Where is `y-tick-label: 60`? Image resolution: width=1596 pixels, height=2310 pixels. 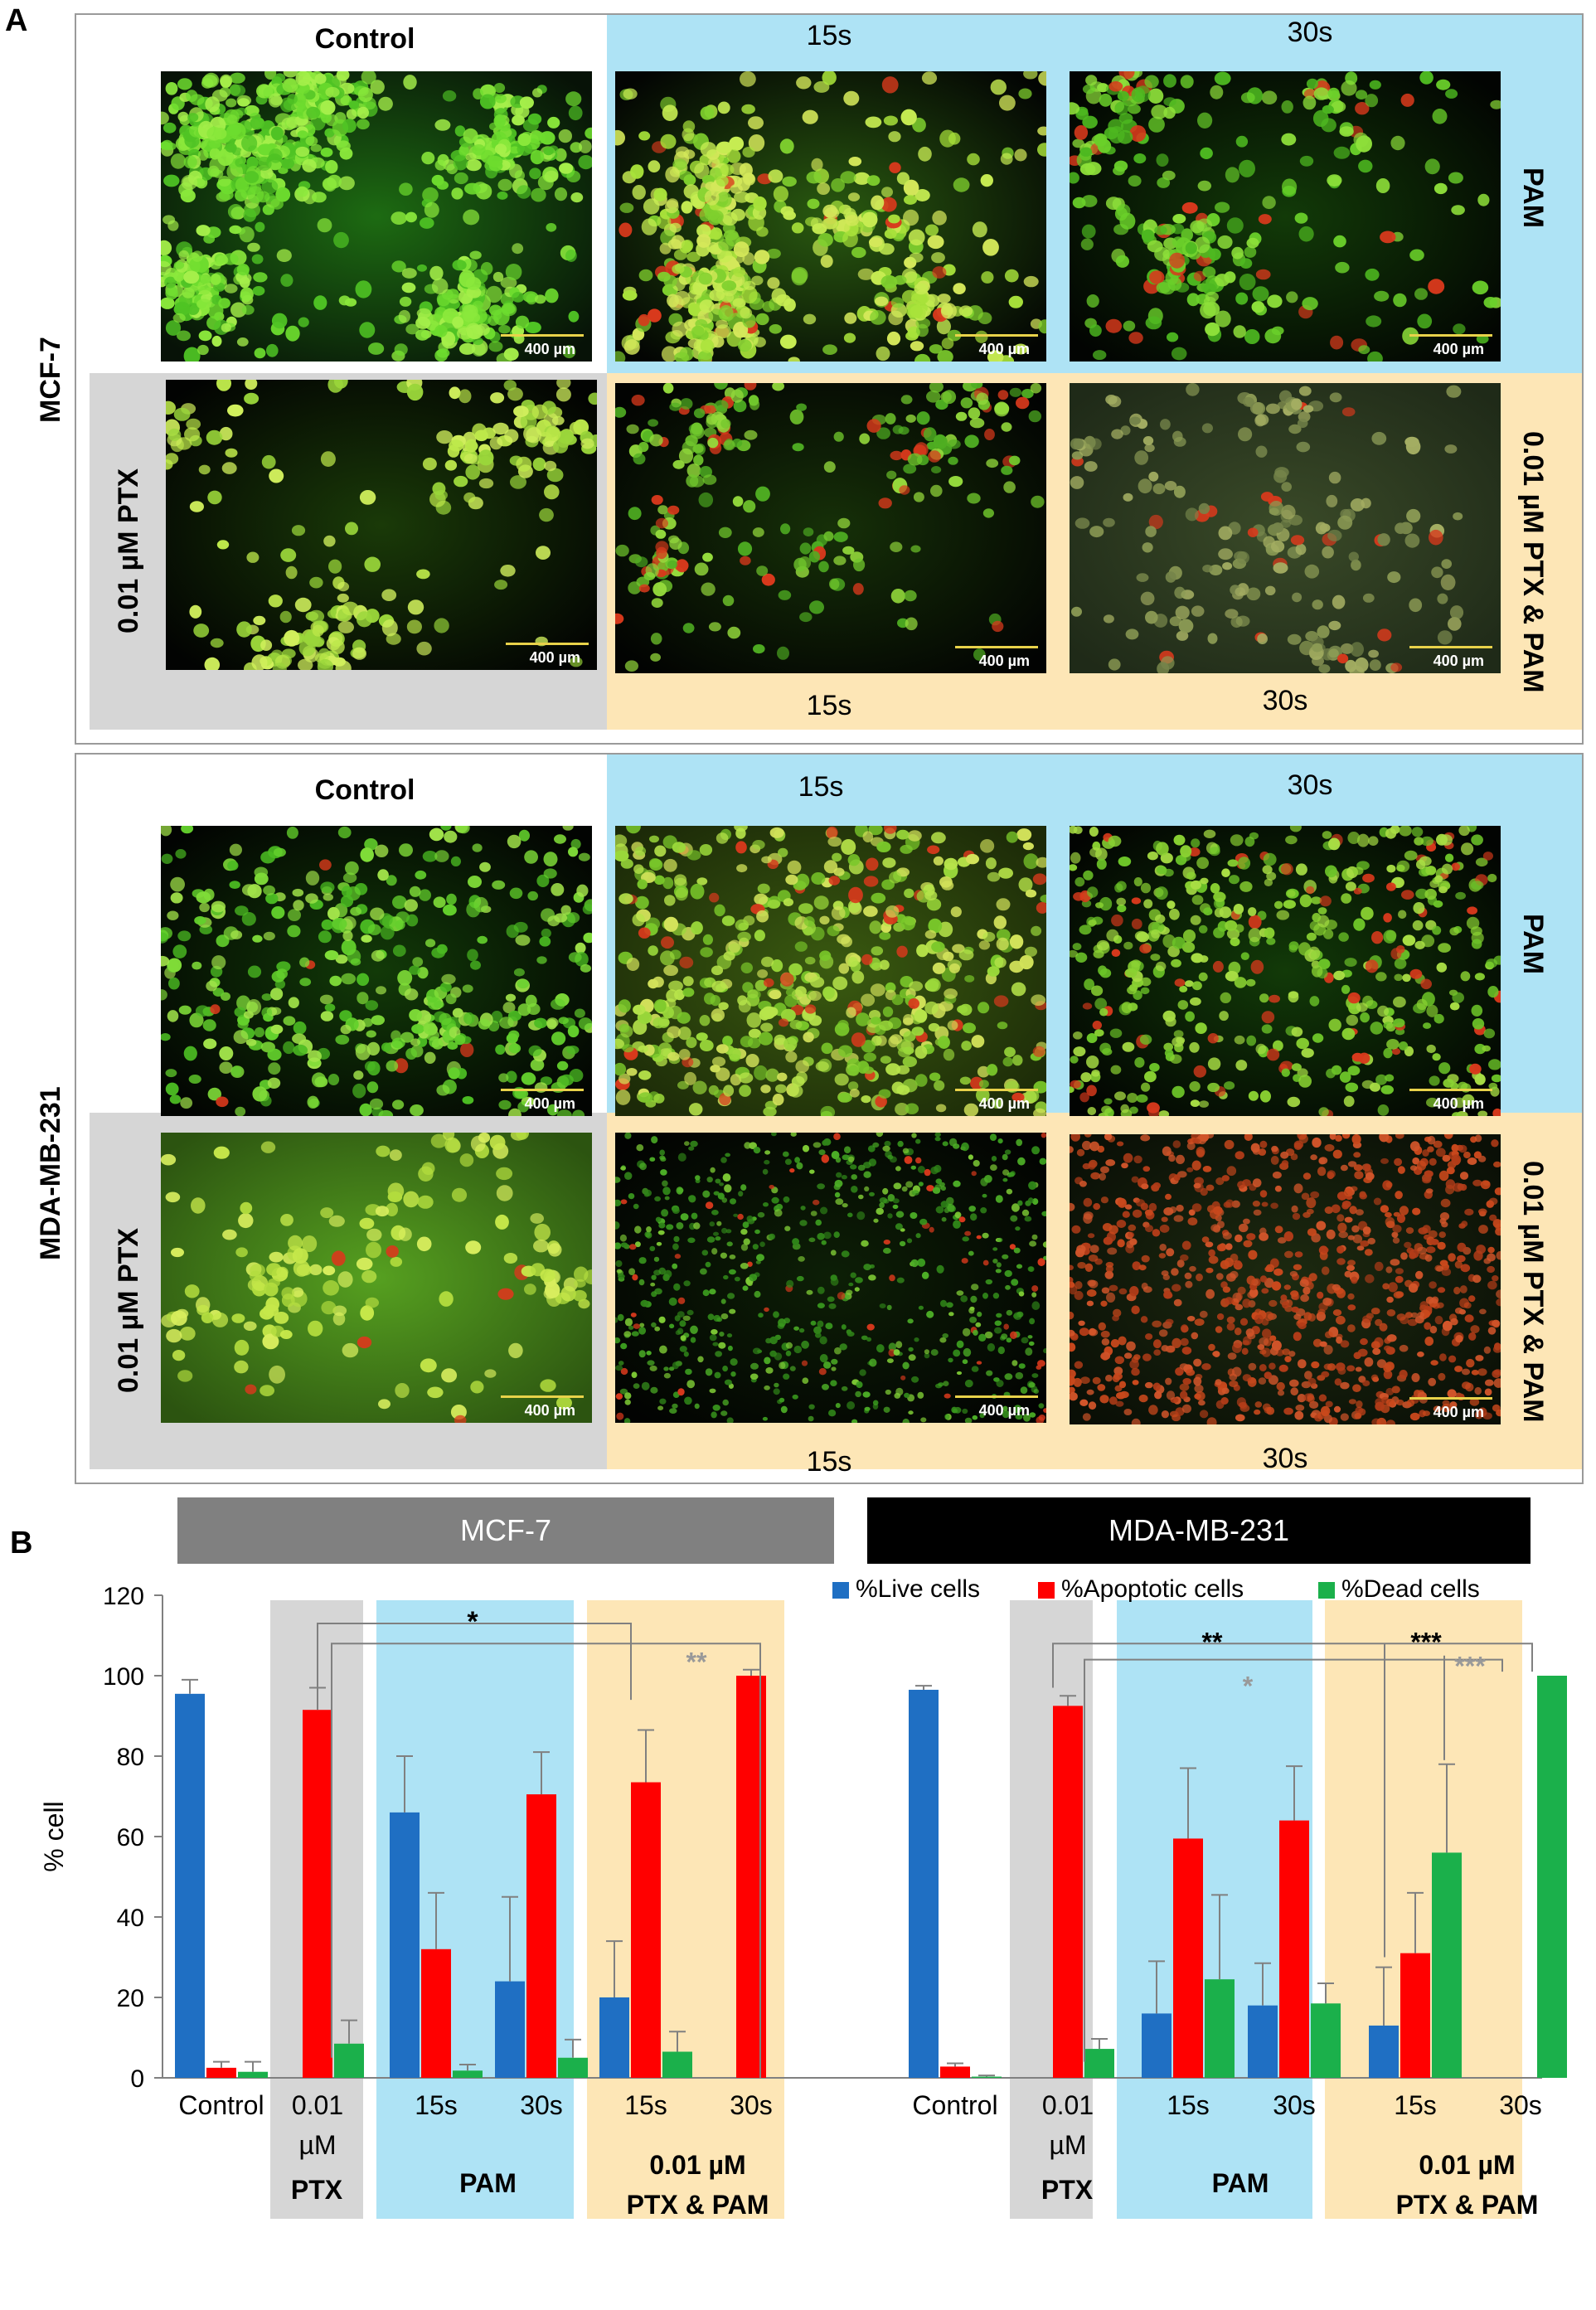 y-tick-label: 60 is located at coordinates (130, 1837).